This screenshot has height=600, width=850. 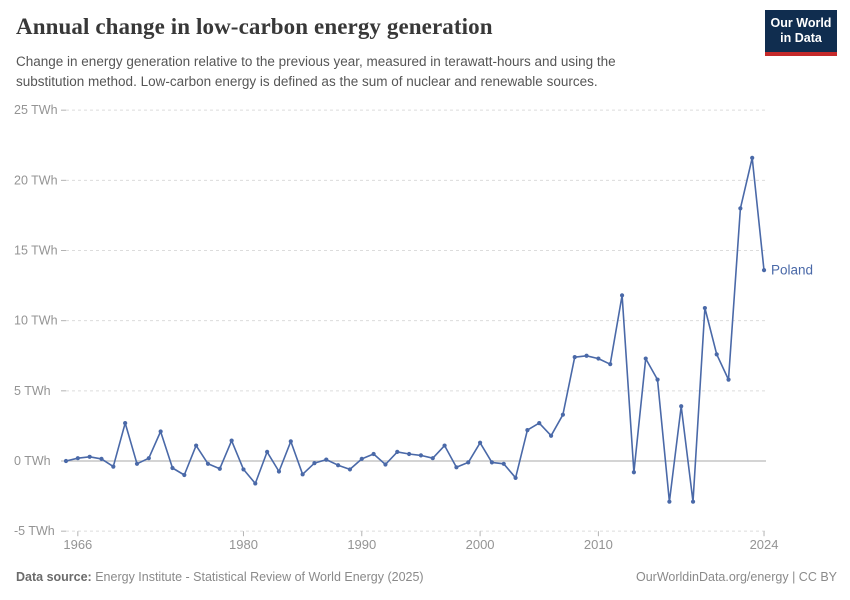 What do you see at coordinates (385, 464) in the screenshot?
I see `data-point-1992` at bounding box center [385, 464].